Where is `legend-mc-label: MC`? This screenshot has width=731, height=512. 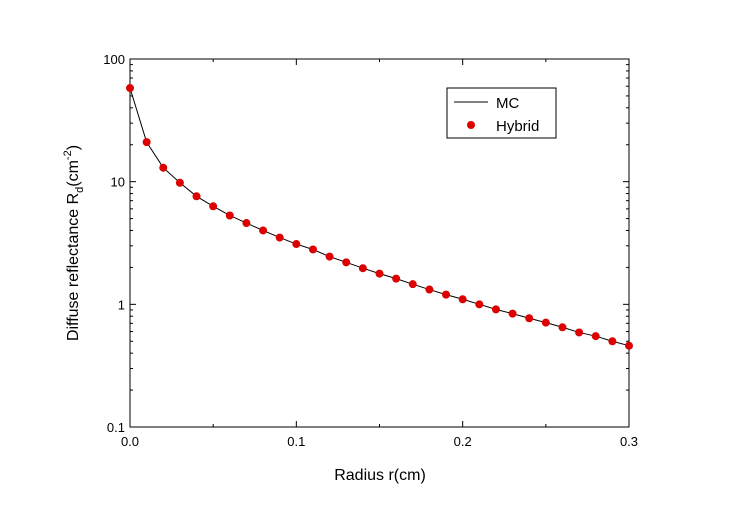 legend-mc-label: MC is located at coordinates (507, 103).